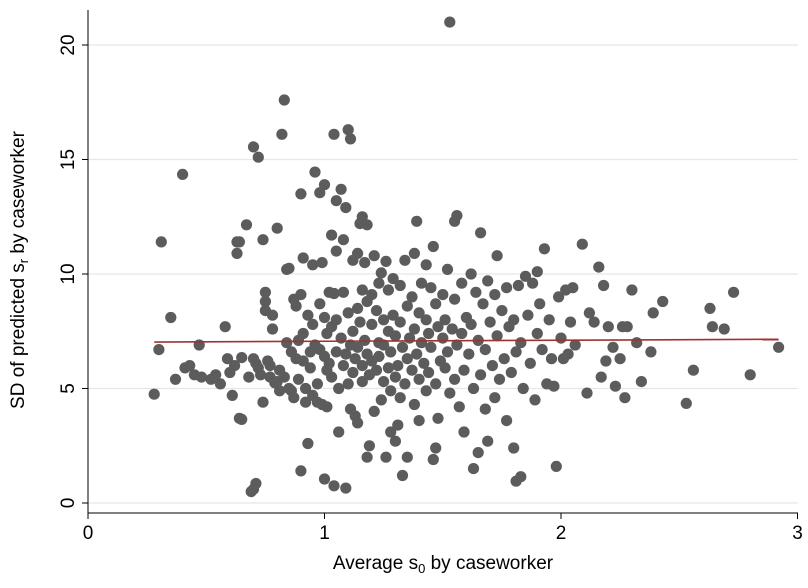  Describe the element at coordinates (561, 533) in the screenshot. I see `x-tick-label: 2` at that location.